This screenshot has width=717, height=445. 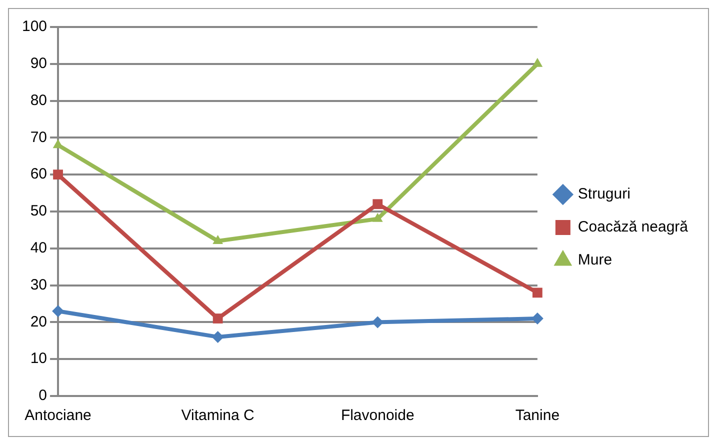 I want to click on y-tick-label: 60, so click(x=39, y=174).